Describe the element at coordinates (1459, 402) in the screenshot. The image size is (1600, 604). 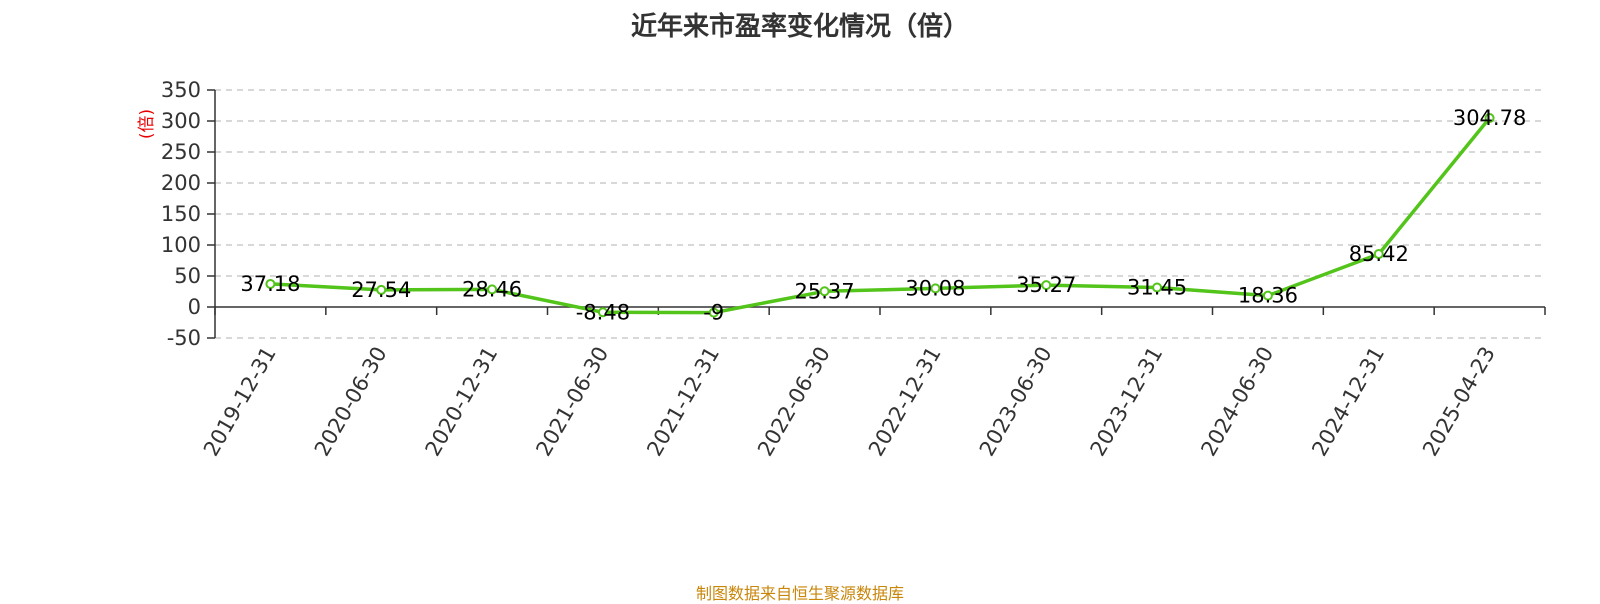
I see `x-tick-label: 2025-04-23` at that location.